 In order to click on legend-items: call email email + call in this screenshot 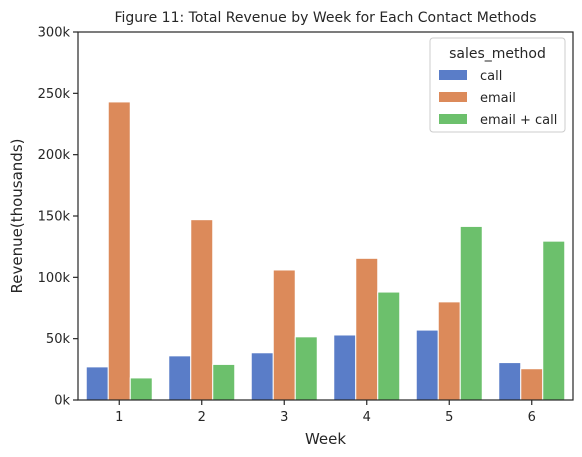, I will do `click(498, 98)`.